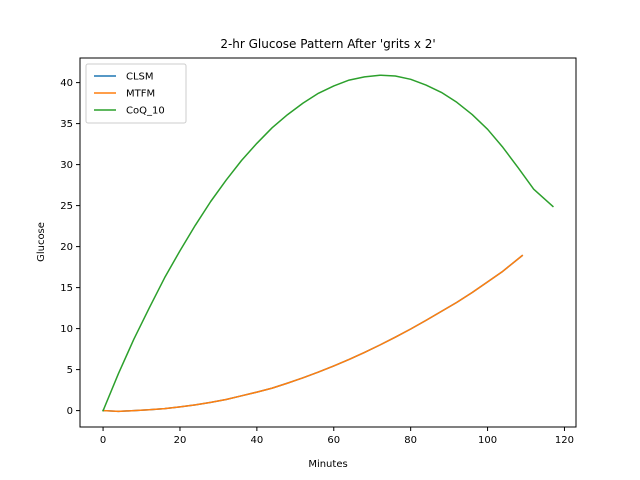 Image resolution: width=640 pixels, height=480 pixels. What do you see at coordinates (564, 440) in the screenshot?
I see `x-tick-label: 120` at bounding box center [564, 440].